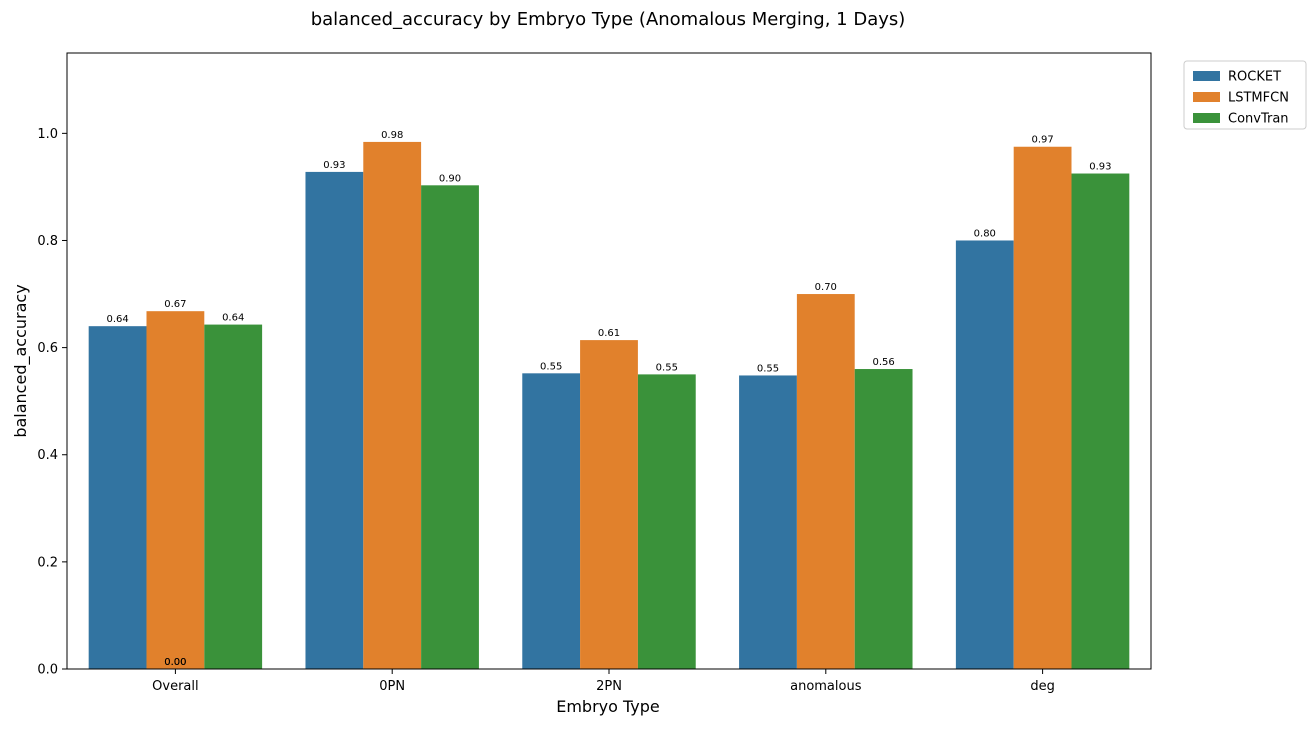 The width and height of the screenshot is (1316, 730). Describe the element at coordinates (1206, 97) in the screenshot. I see `legend-swatch-lstmfcn` at that location.